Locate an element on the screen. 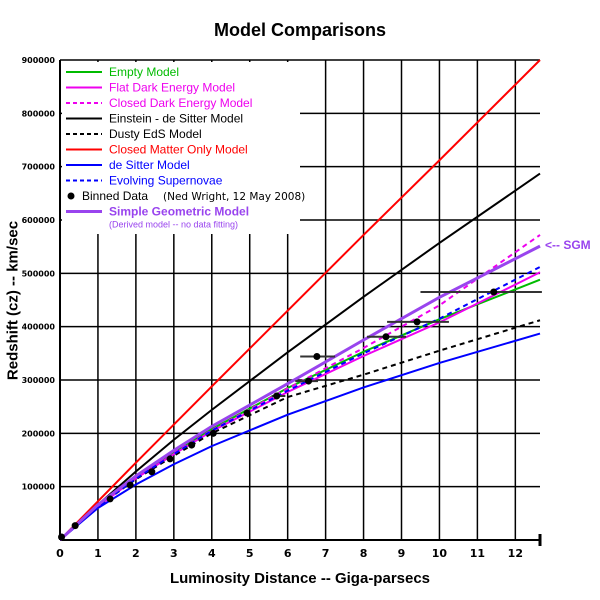 The image size is (600, 600). x-tick-label: 3 is located at coordinates (174, 553).